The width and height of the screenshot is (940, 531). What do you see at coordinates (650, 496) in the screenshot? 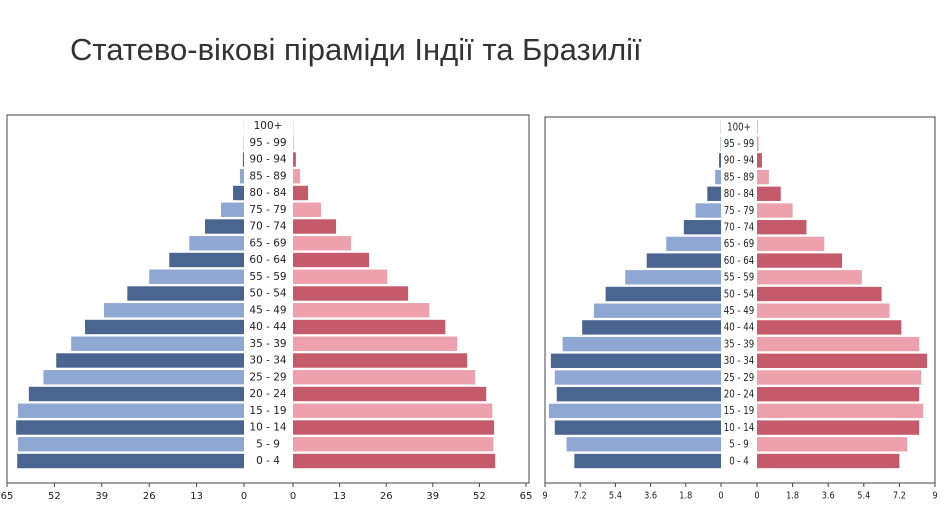
I see `x-tick-label: 3.6` at bounding box center [650, 496].